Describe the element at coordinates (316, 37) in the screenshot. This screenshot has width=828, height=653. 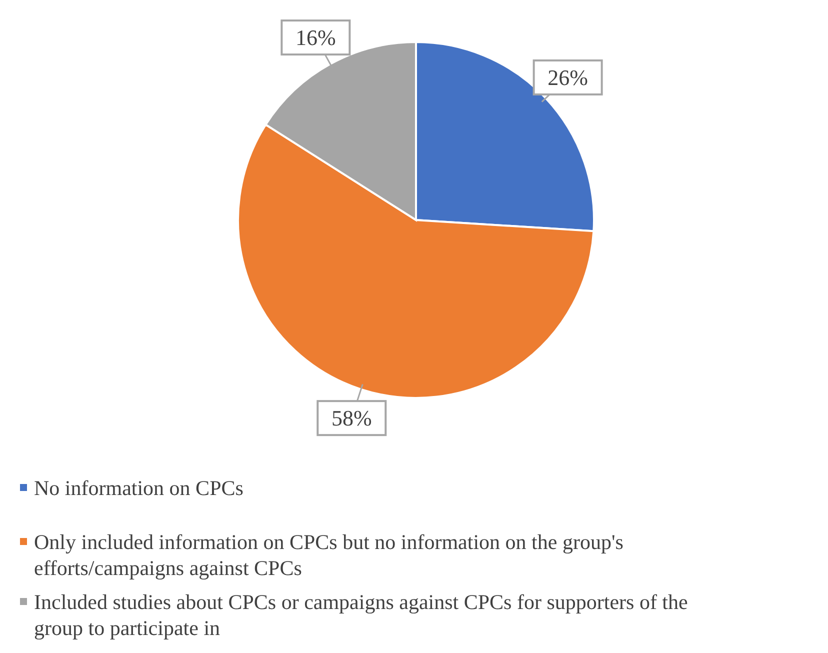
I see `data-label: 16%` at that location.